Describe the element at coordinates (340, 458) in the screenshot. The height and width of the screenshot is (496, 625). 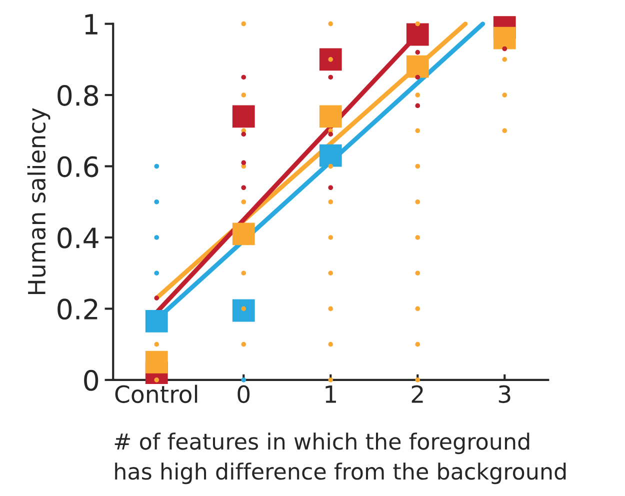
I see `x-axis-title: # of features in which the foreground has high difference from the background` at that location.